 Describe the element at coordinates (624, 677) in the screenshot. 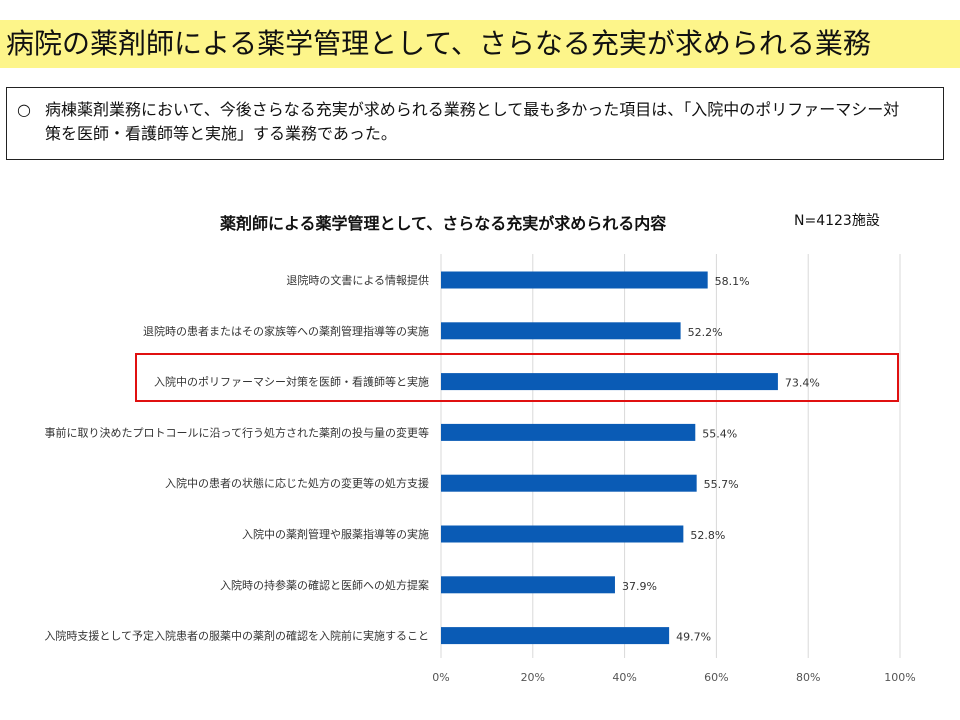

I see `x-tick-label: 40%` at that location.